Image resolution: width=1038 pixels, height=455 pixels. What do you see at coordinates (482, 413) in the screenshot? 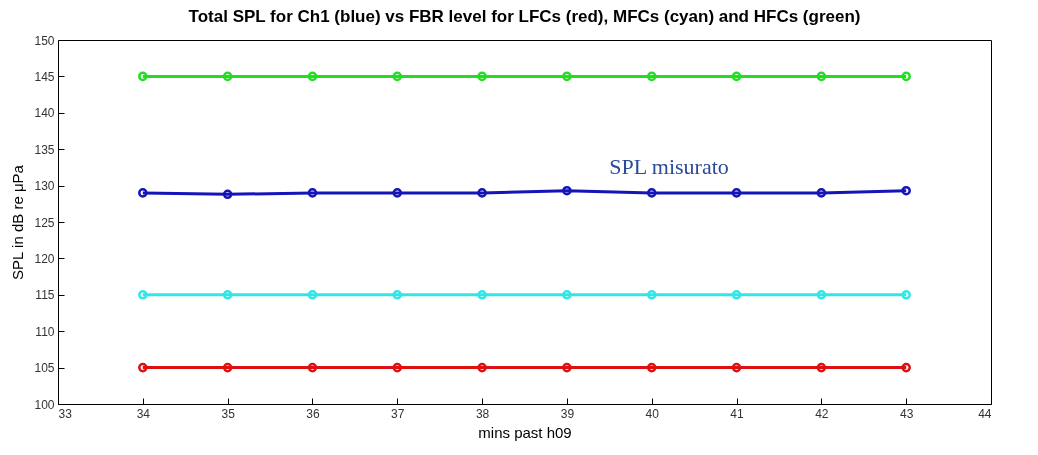
I see `x-tick-label: 38` at bounding box center [482, 413].